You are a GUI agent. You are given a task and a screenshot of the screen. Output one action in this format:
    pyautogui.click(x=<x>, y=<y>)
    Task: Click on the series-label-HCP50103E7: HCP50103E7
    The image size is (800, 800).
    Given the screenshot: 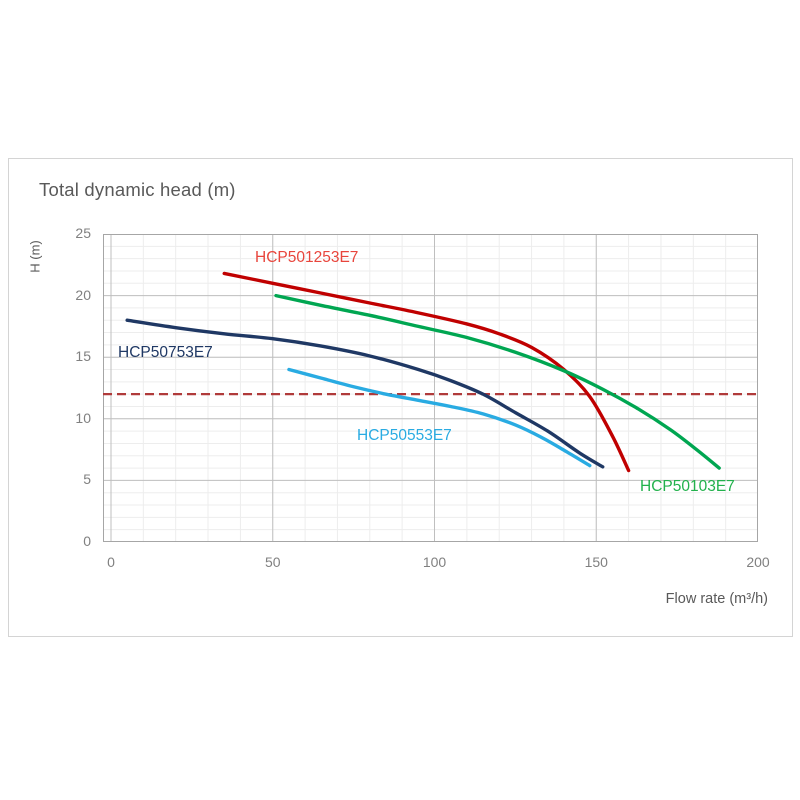 What is the action you would take?
    pyautogui.click(x=687, y=486)
    